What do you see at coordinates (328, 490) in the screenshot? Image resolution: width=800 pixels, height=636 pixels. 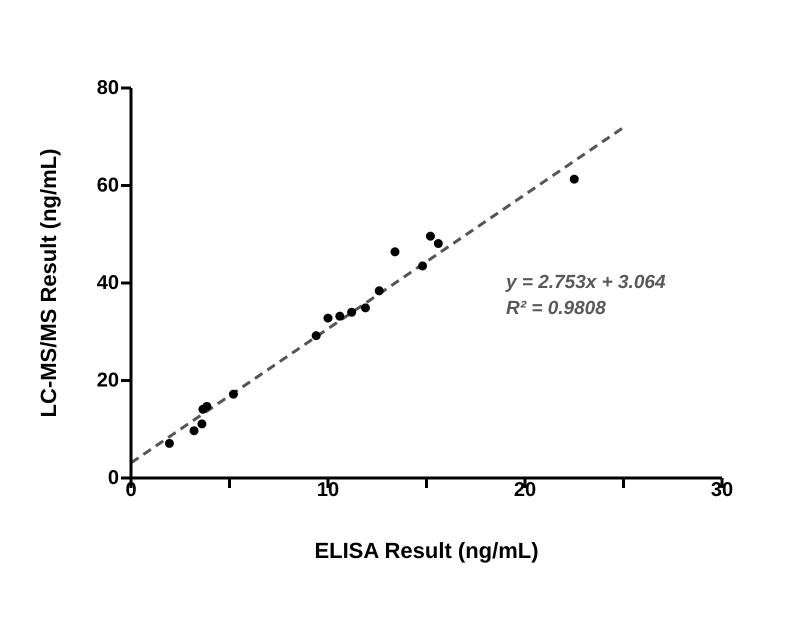 I see `x-tick-label: 10` at bounding box center [328, 490].